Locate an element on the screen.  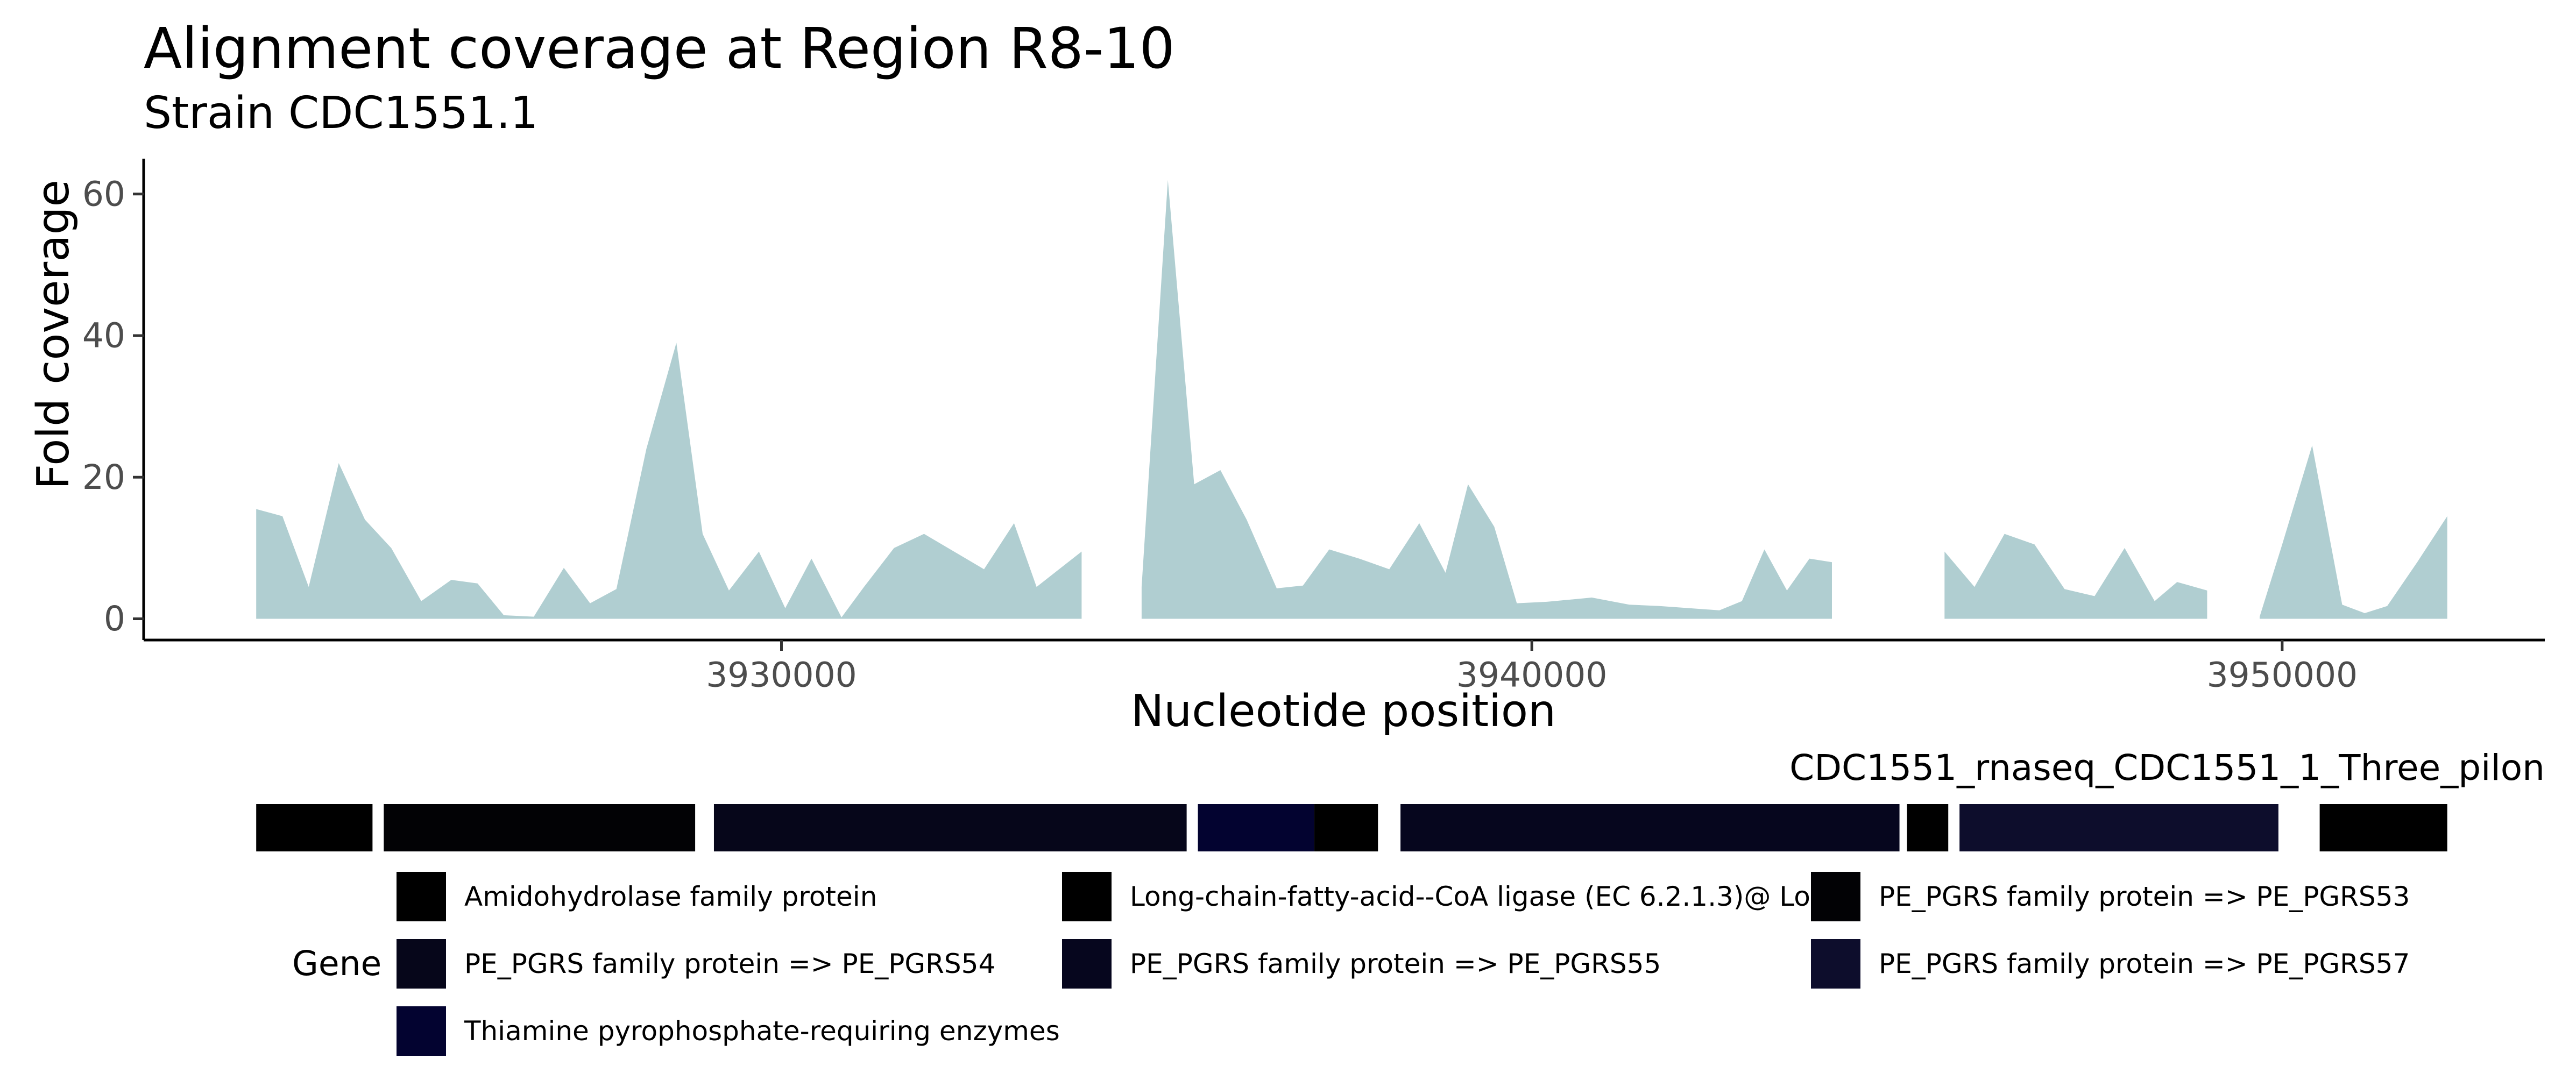
y-tick-label: 40 is located at coordinates (103, 336).